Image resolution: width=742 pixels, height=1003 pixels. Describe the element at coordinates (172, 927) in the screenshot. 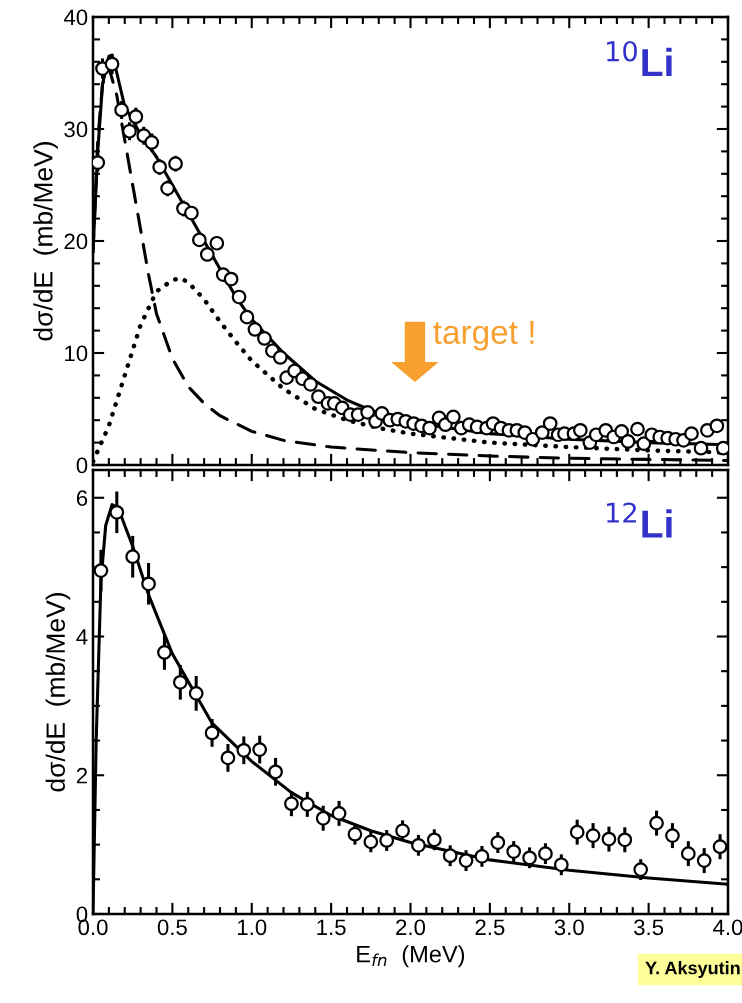

I see `x-tick-label: 0.5` at that location.